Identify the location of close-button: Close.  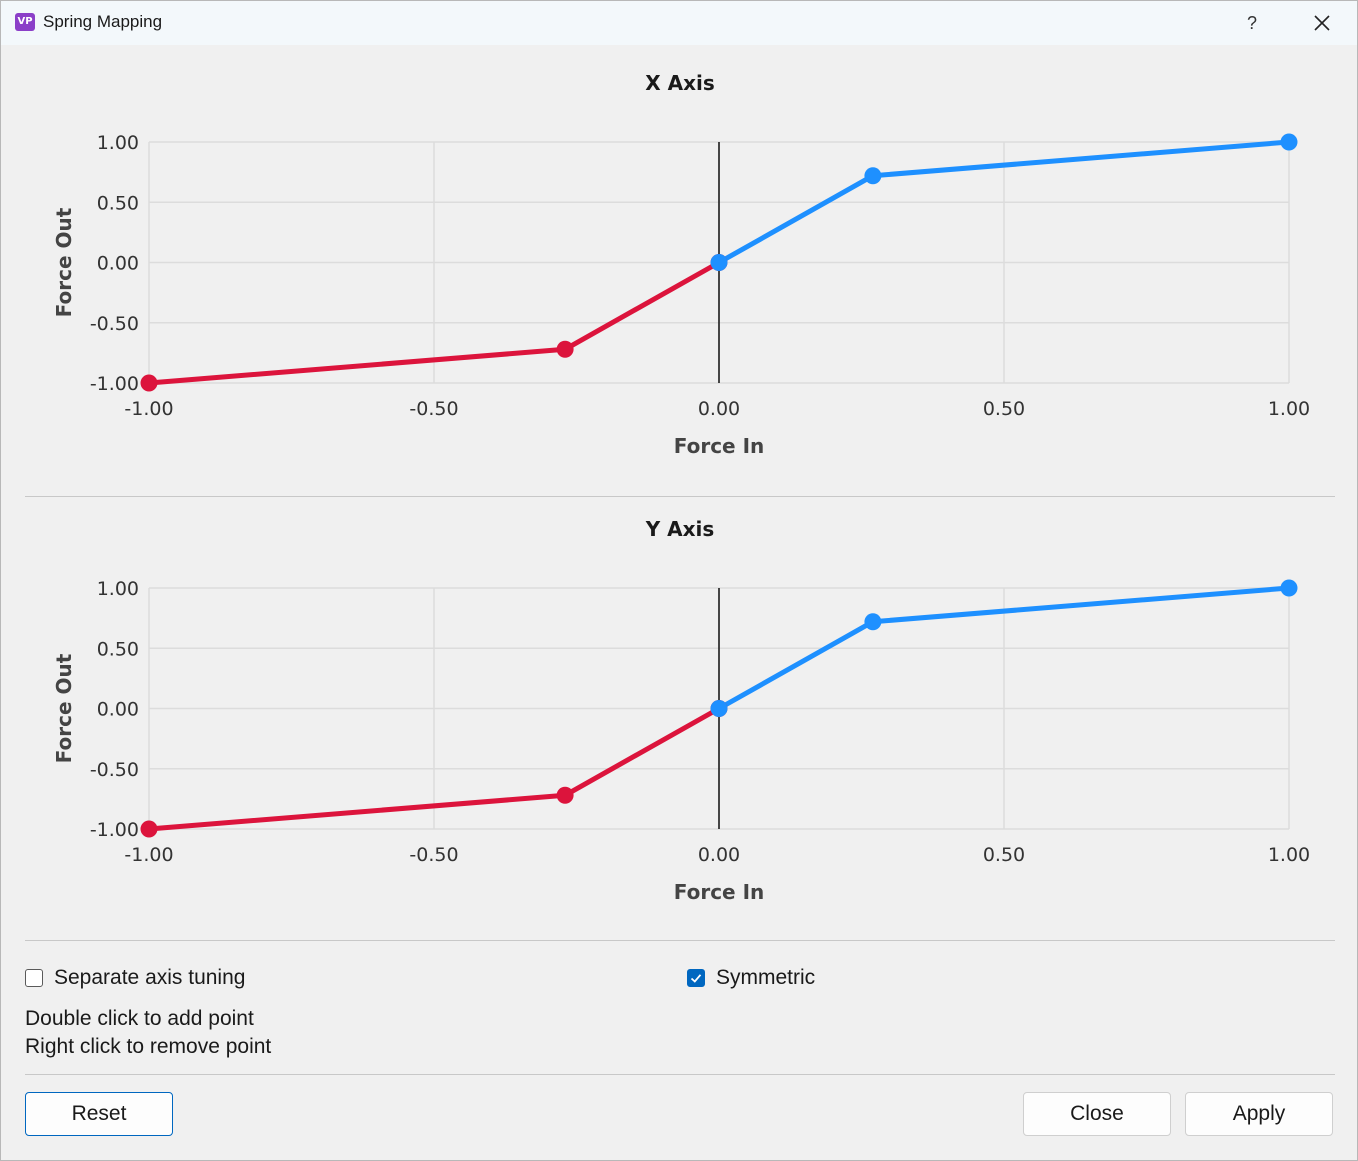
(1097, 1114).